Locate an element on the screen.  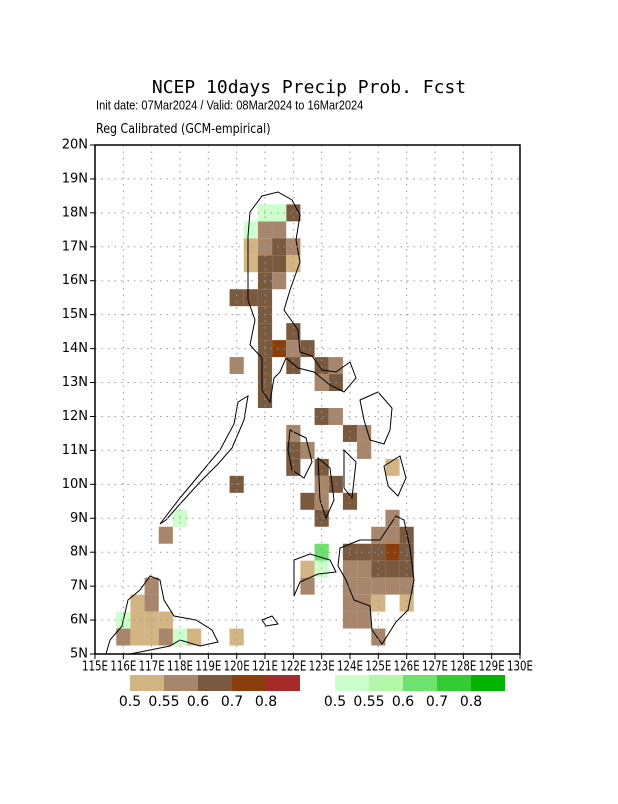
y-tick-label: 11N is located at coordinates (75, 450).